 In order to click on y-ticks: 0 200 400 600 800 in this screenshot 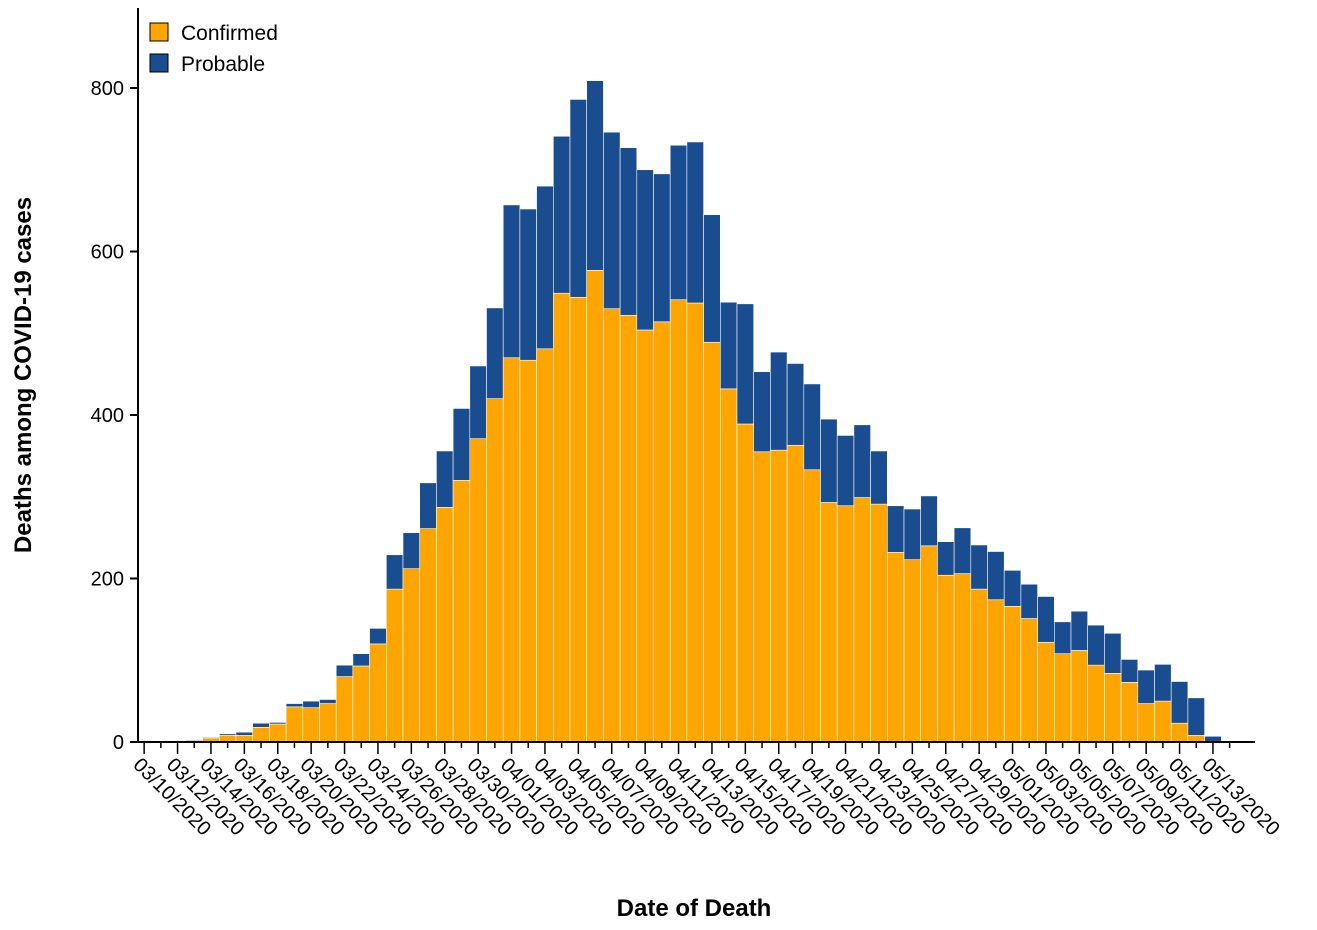, I will do `click(114, 416)`.